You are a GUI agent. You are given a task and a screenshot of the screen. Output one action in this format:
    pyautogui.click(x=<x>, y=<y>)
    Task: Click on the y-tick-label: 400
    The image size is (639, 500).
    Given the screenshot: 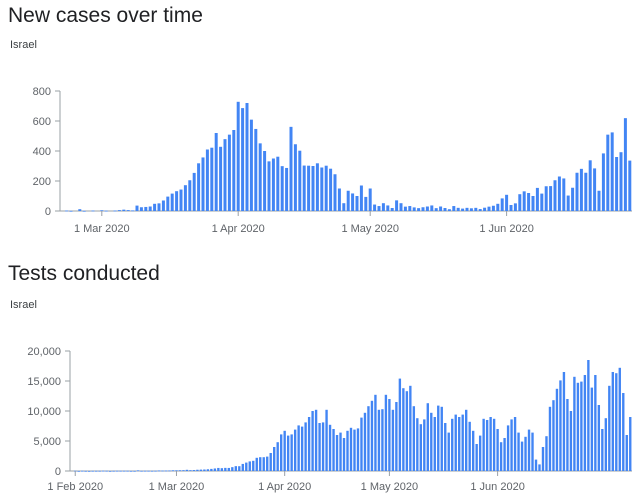 What is the action you would take?
    pyautogui.click(x=42, y=152)
    